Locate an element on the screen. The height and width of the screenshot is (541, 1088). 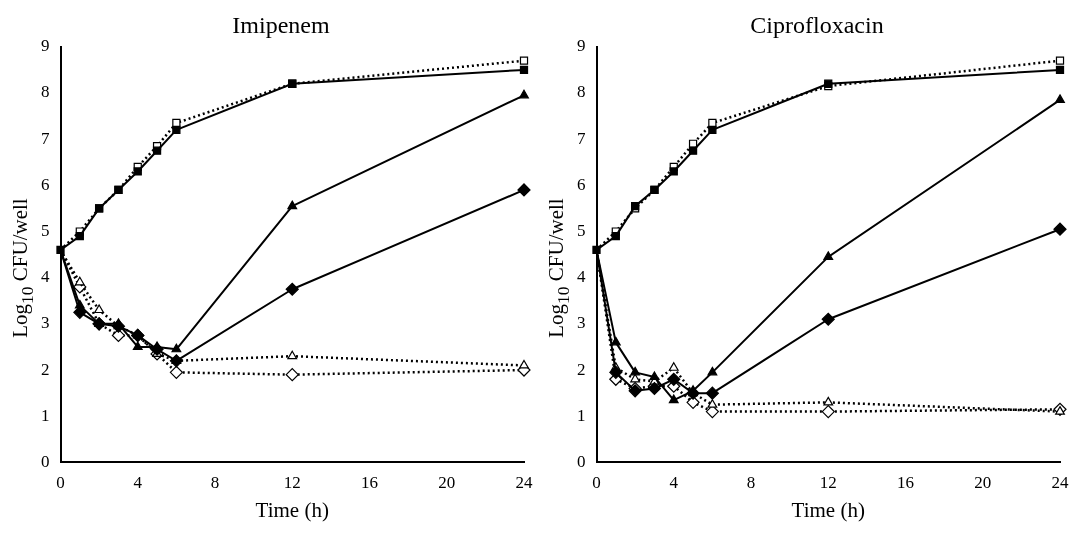
chart-title: Ciprofloxacin is located at coordinates (817, 24).